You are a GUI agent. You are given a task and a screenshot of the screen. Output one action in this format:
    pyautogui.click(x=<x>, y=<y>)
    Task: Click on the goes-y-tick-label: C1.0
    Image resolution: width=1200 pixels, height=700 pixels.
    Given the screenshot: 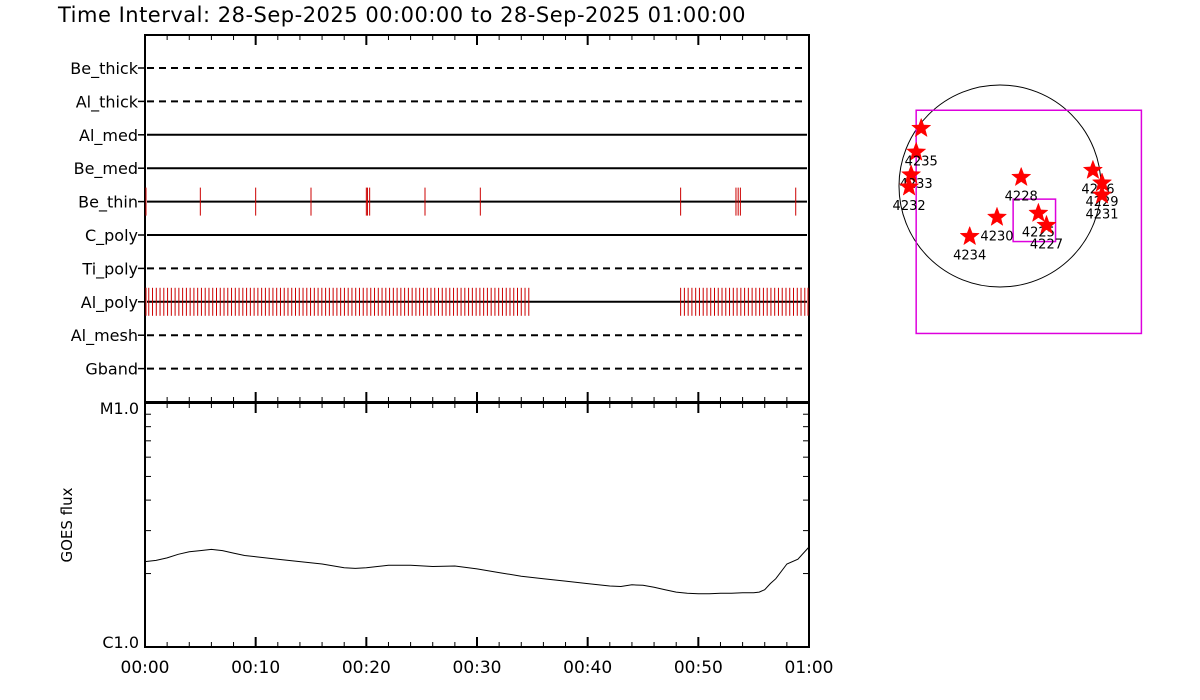 What is the action you would take?
    pyautogui.click(x=120, y=642)
    